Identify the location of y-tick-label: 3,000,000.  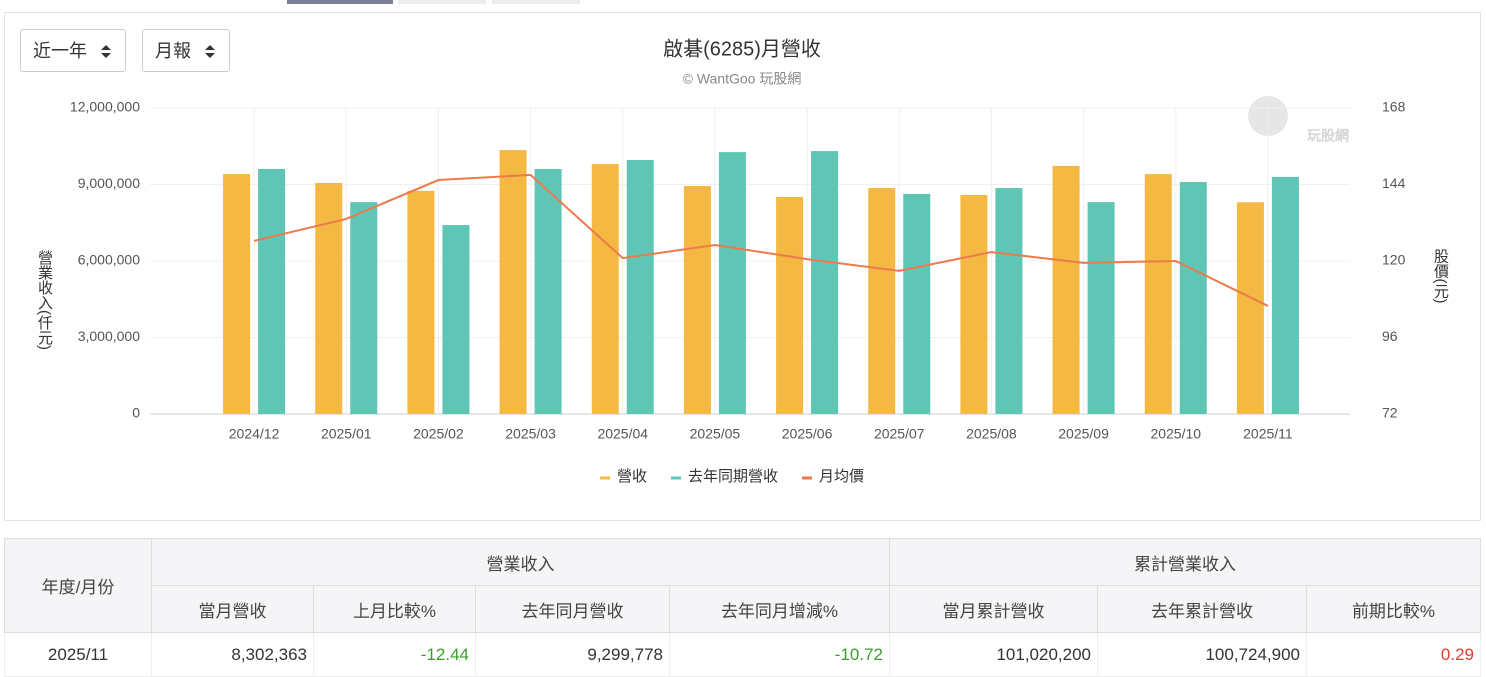
(109, 336).